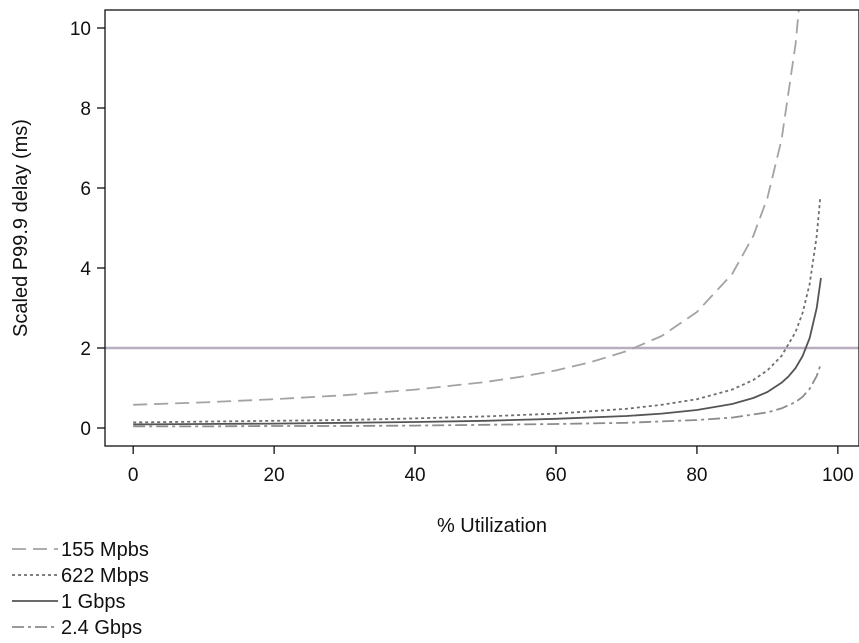 Image resolution: width=859 pixels, height=643 pixels. What do you see at coordinates (105, 576) in the screenshot?
I see `legend-label-2: 622 Mbps` at bounding box center [105, 576].